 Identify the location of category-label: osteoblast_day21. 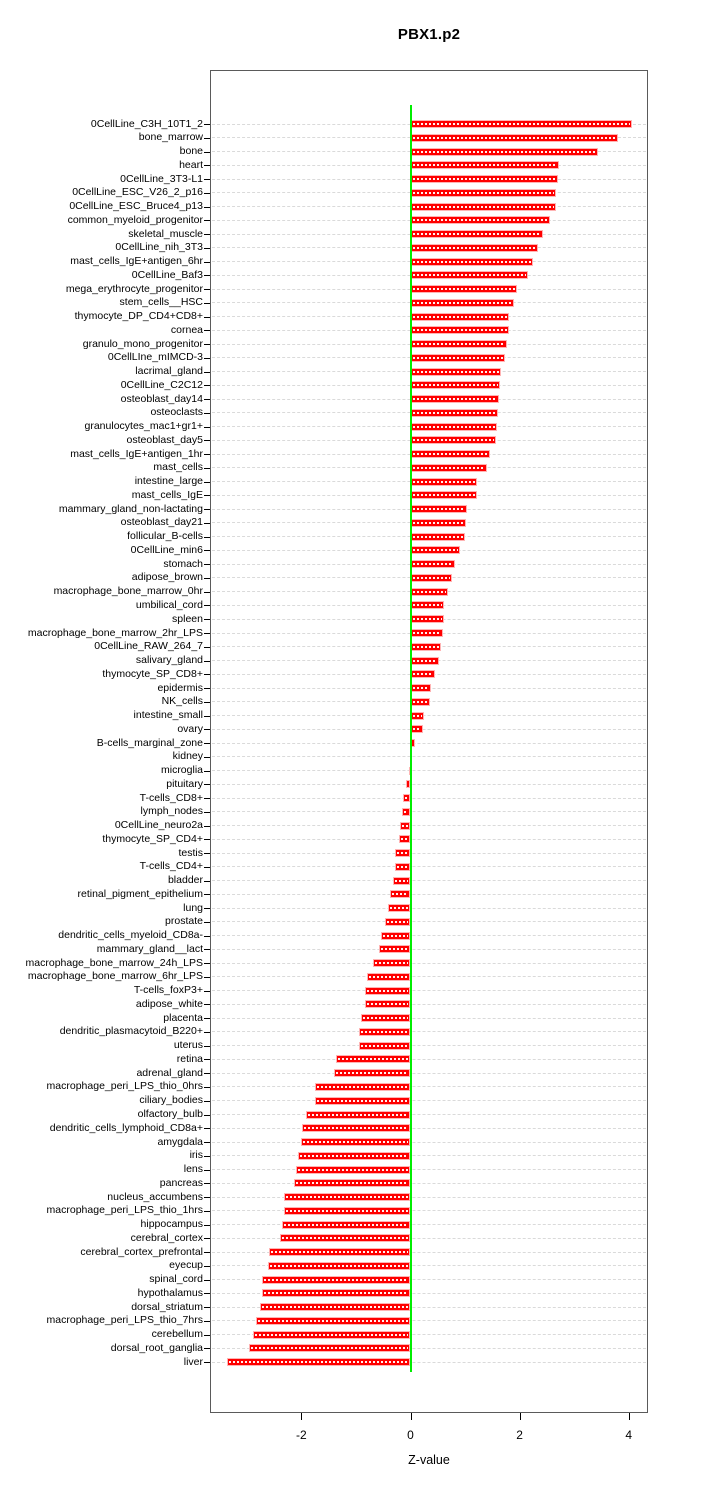
(161, 522).